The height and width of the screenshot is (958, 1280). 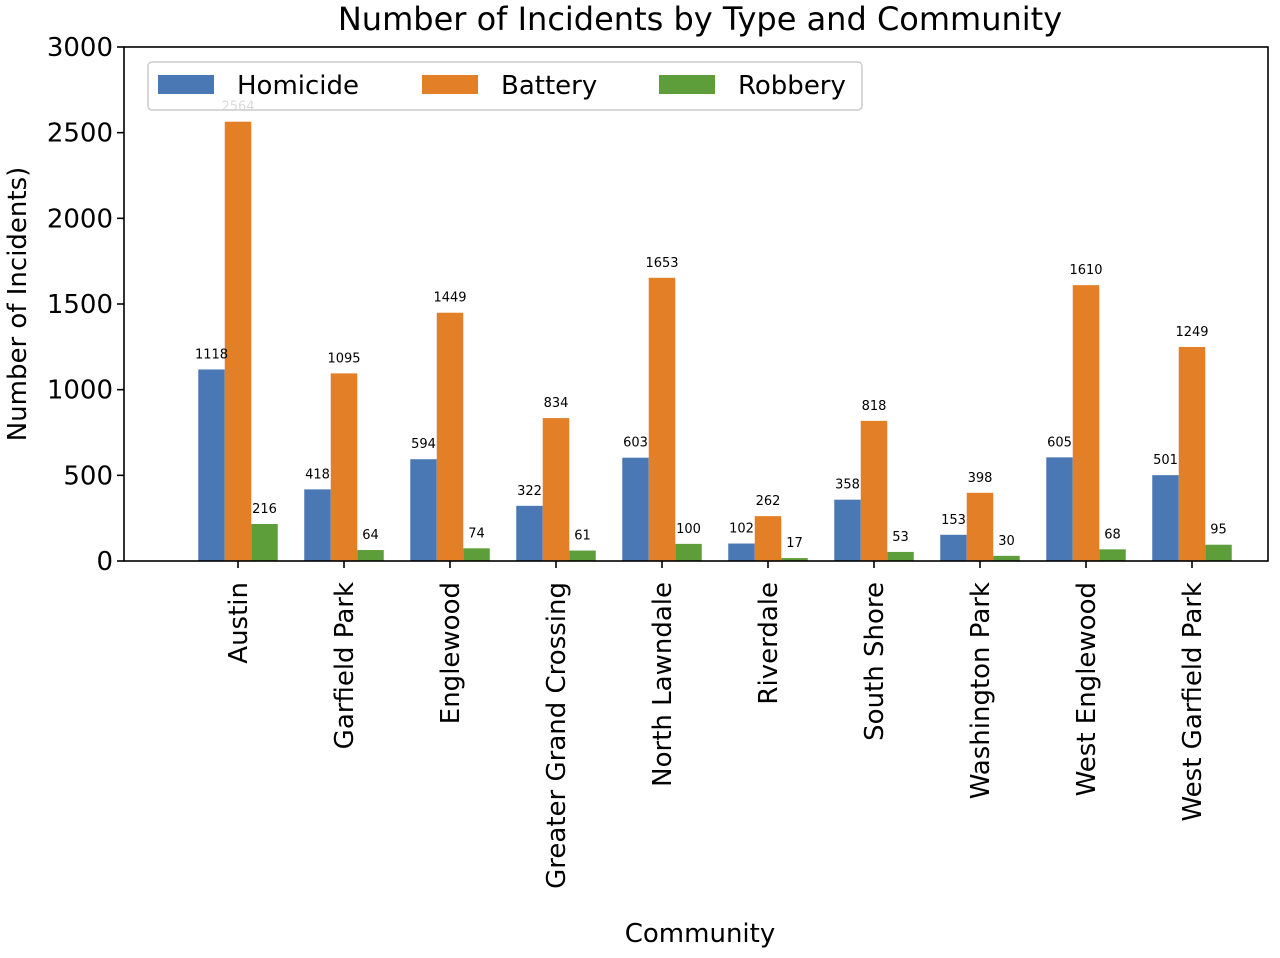 I want to click on data-label-homicide-3: 322, so click(x=529, y=491).